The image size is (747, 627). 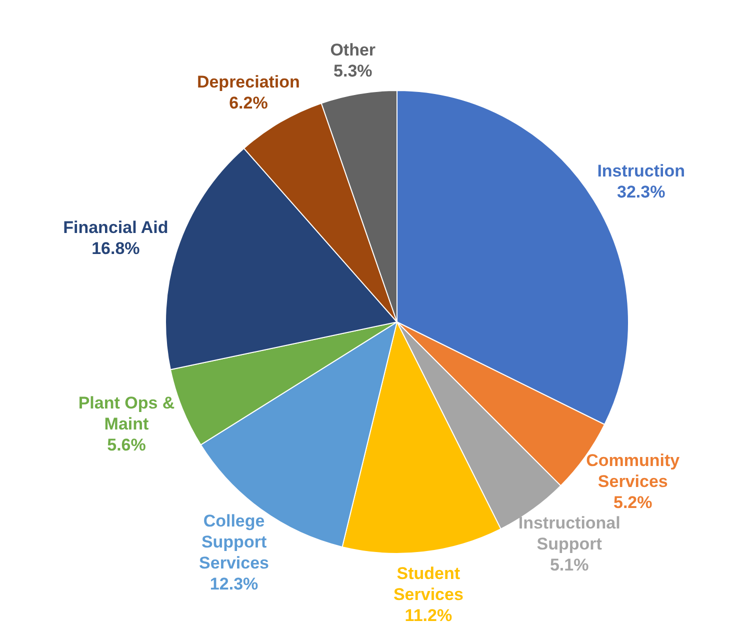 What do you see at coordinates (234, 542) in the screenshot?
I see `slice-label: College Support Services` at bounding box center [234, 542].